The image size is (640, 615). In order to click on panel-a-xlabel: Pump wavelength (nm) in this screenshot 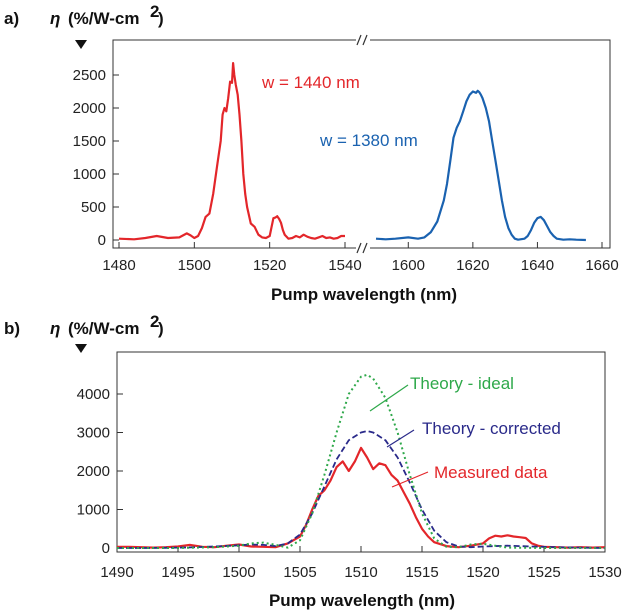, I will do `click(364, 294)`.